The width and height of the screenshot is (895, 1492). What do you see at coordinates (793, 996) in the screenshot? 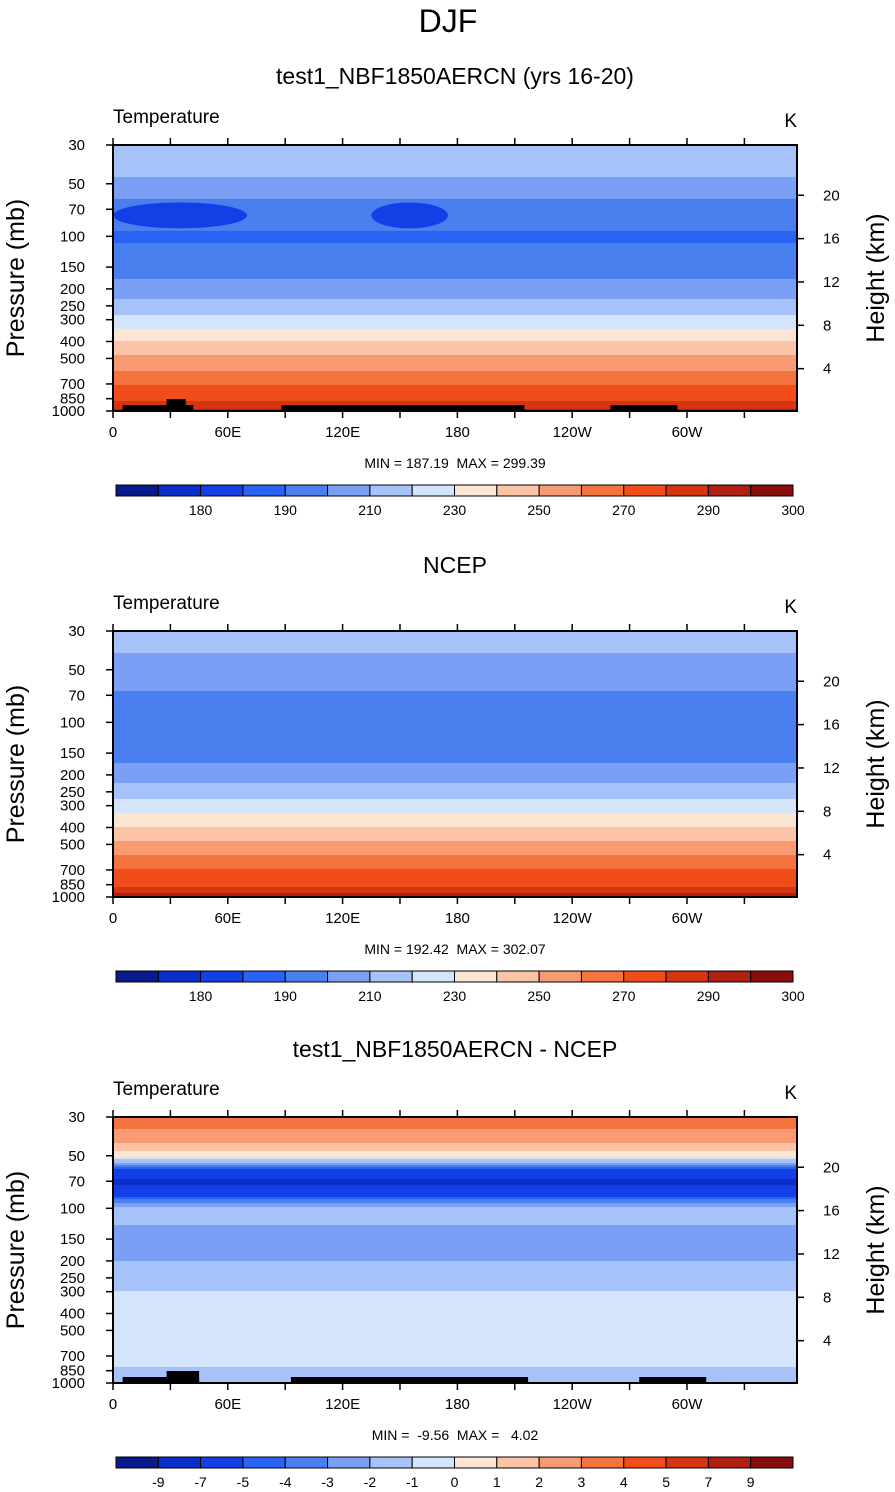
I see `colorbar-label: 300` at bounding box center [793, 996].